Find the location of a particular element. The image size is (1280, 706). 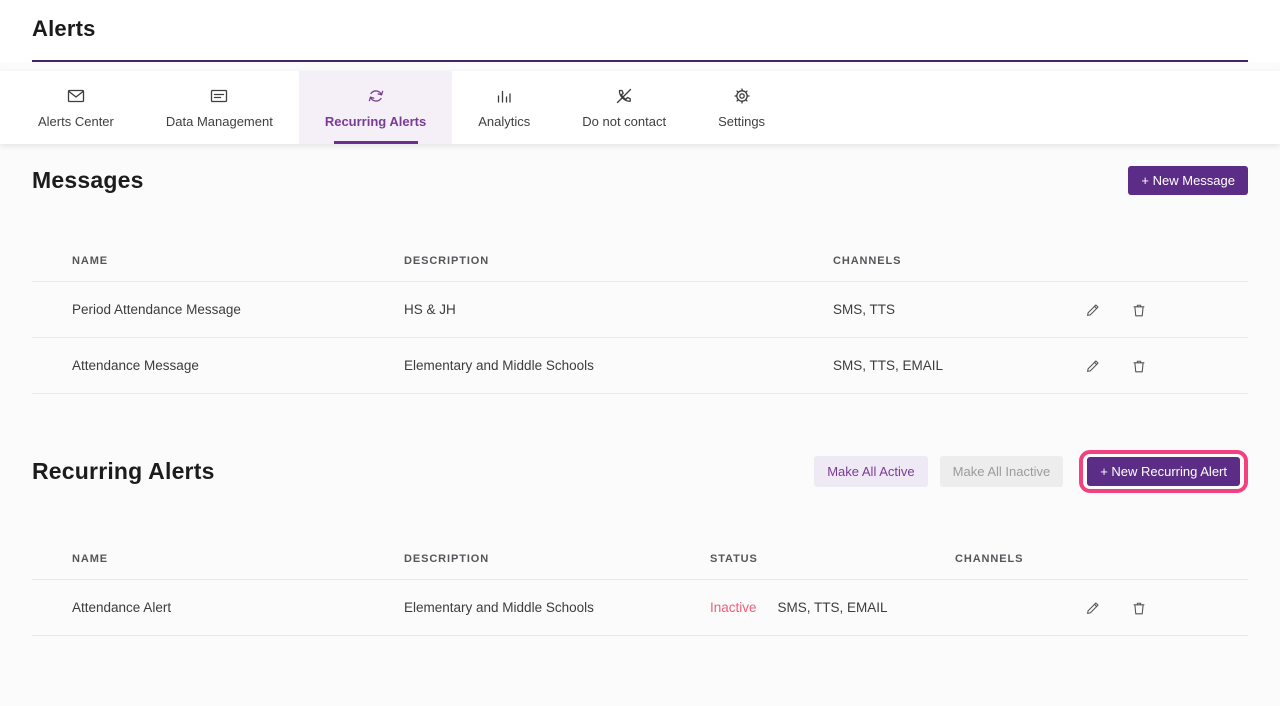

phone-slash-icon is located at coordinates (624, 96).